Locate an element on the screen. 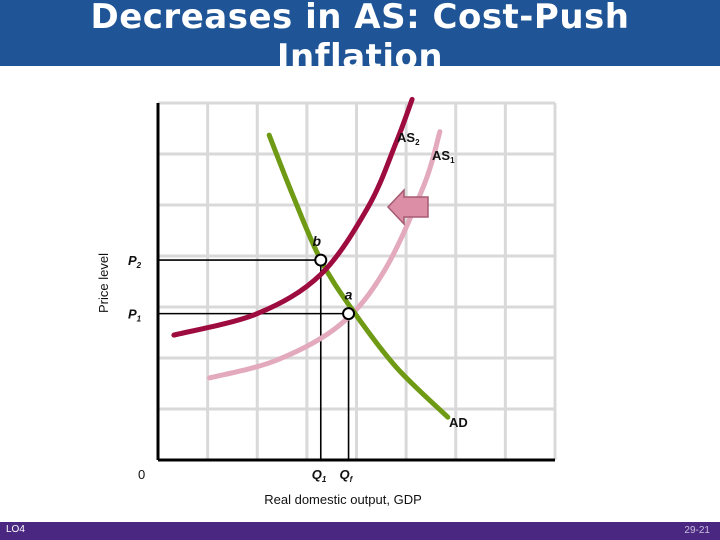  slide-title: Decreases in AS: Cost-Push Inflation is located at coordinates (360, 33).